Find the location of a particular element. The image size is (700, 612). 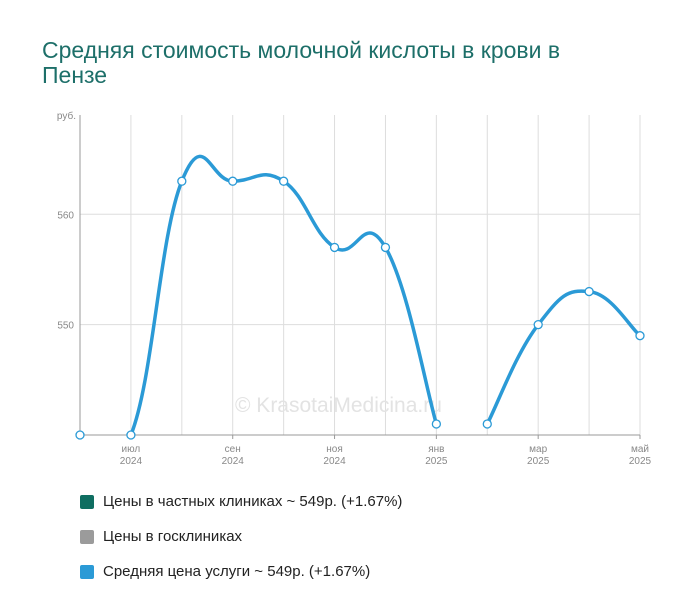

x-tick-label-month: июл is located at coordinates (131, 449).